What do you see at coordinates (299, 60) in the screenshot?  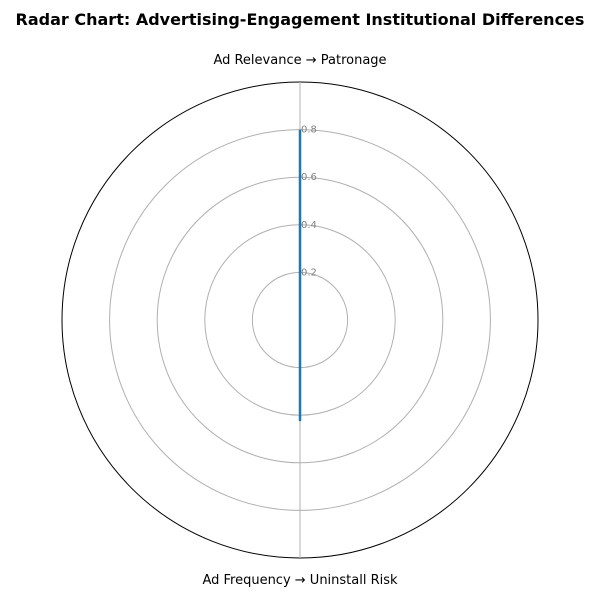 I see `axis-label: Ad Relevance → Patronage` at bounding box center [299, 60].